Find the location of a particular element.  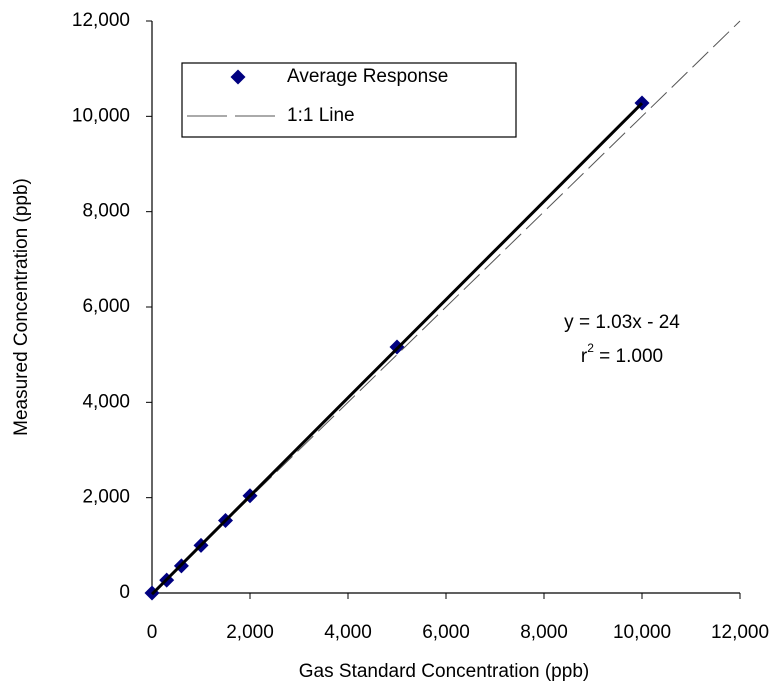

x-tick-label: 12,000 is located at coordinates (740, 632).